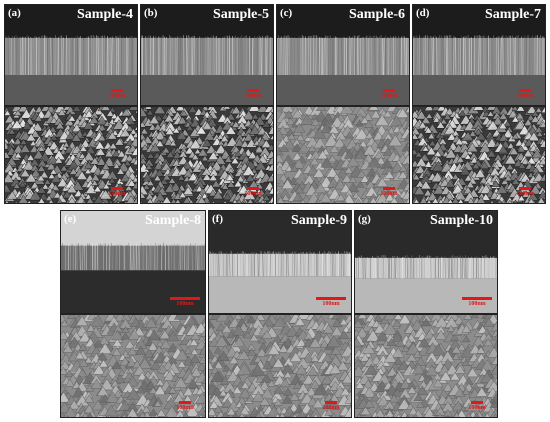 Image resolution: width=550 pixels, height=422 pixels. Describe the element at coordinates (423, 13) in the screenshot. I see `panel-letter: (d)` at that location.